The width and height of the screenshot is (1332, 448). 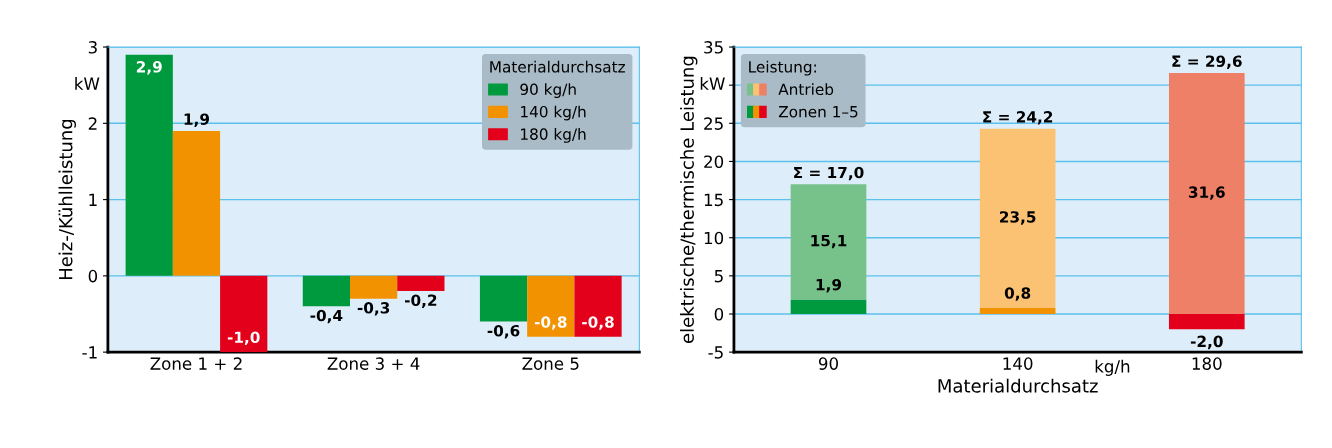 What do you see at coordinates (688, 200) in the screenshot?
I see `y-axis-title: elektrische/thermische Leistung` at bounding box center [688, 200].